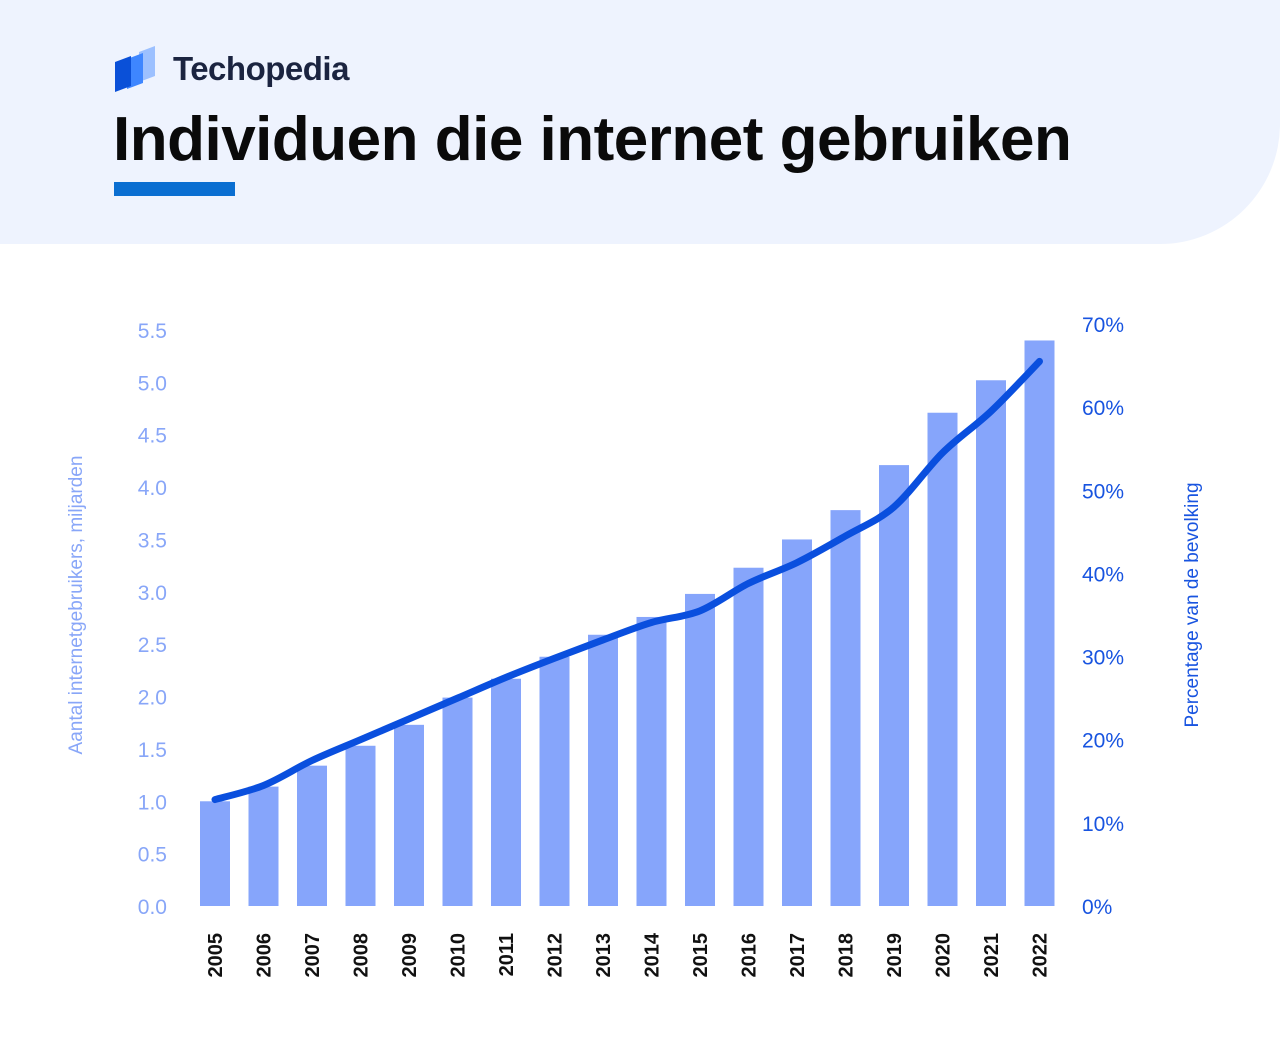 The width and height of the screenshot is (1280, 1039). I want to click on y-tick-label-left: 4.0, so click(152, 488).